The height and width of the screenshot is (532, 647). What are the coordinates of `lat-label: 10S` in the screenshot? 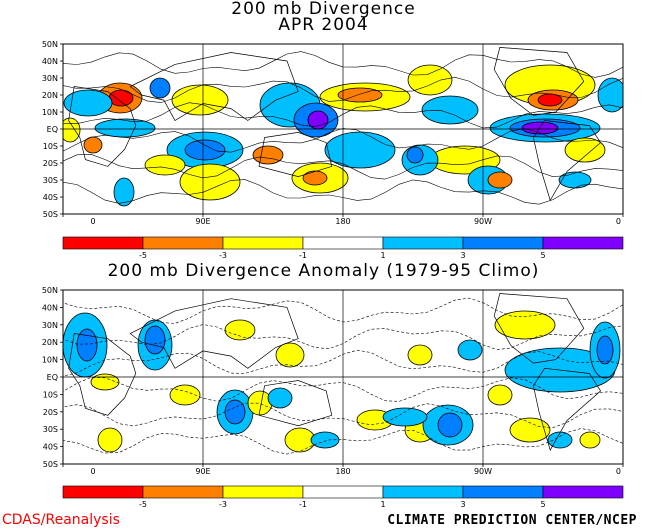 It's located at (50, 394).